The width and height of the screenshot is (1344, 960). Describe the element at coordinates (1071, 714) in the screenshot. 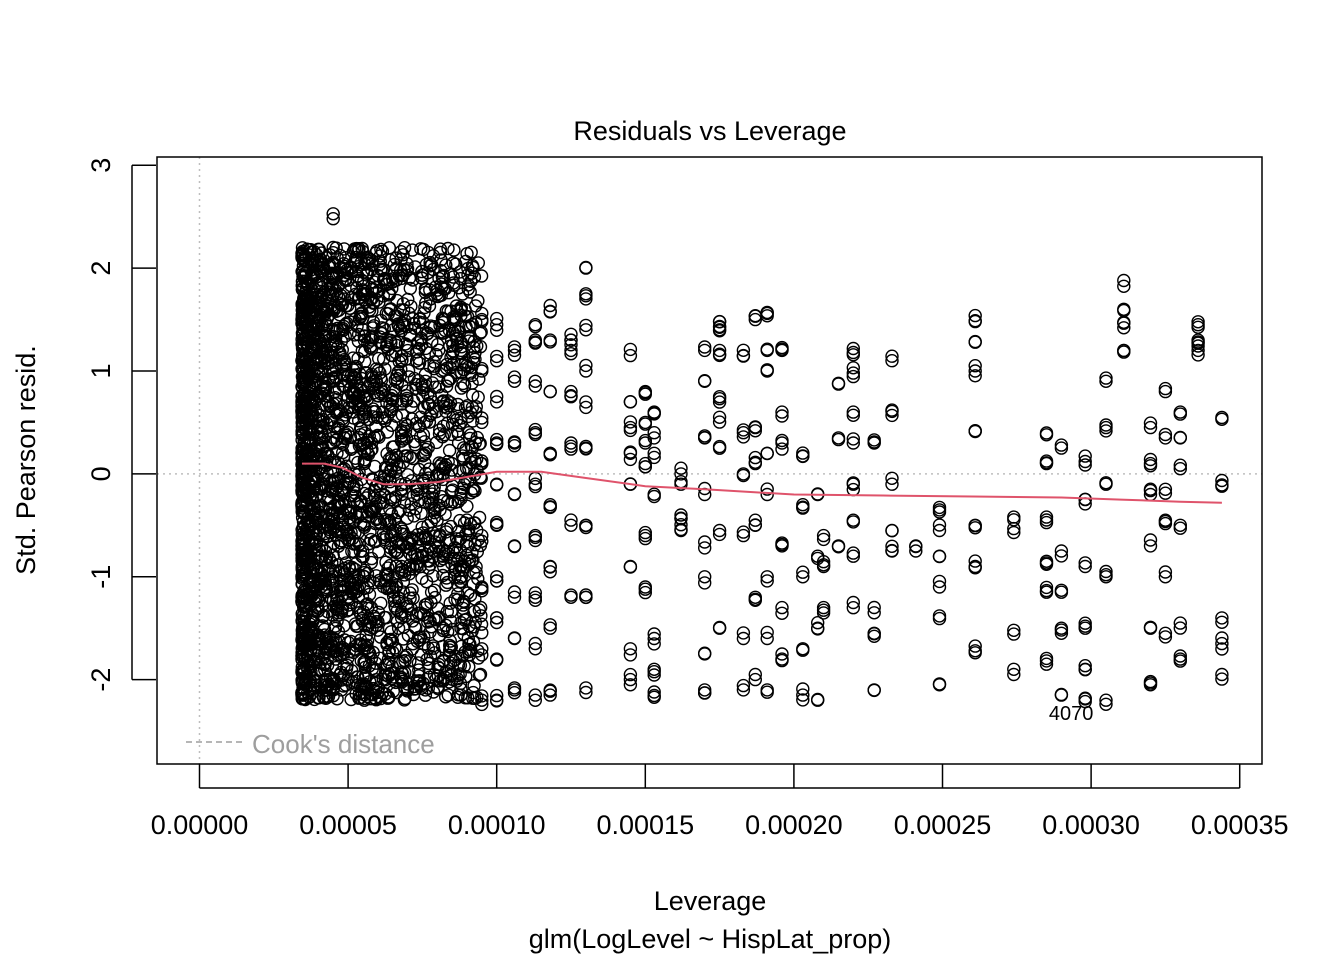

I see `outlier-label: 4070` at that location.